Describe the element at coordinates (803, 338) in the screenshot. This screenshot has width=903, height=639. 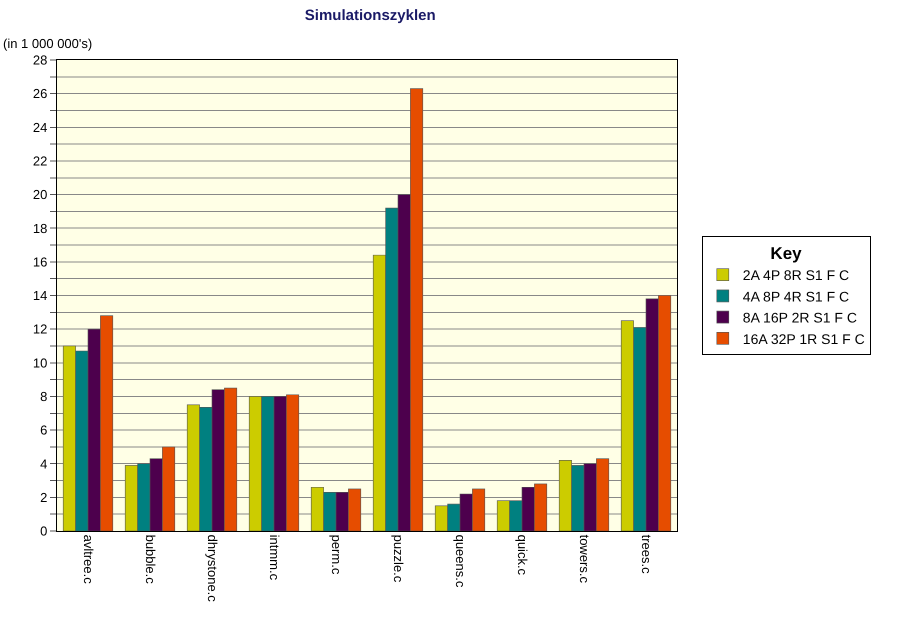
I see `legend-label: 16A 32P 1R S1 F C` at that location.